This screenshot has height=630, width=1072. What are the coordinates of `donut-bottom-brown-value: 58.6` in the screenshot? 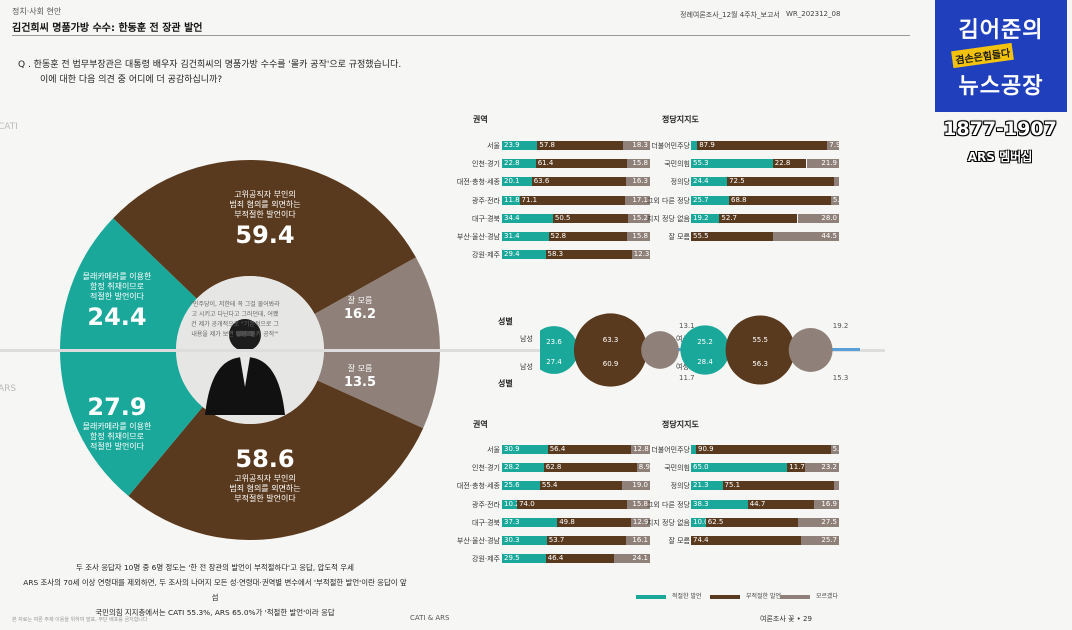 It's located at (265, 459).